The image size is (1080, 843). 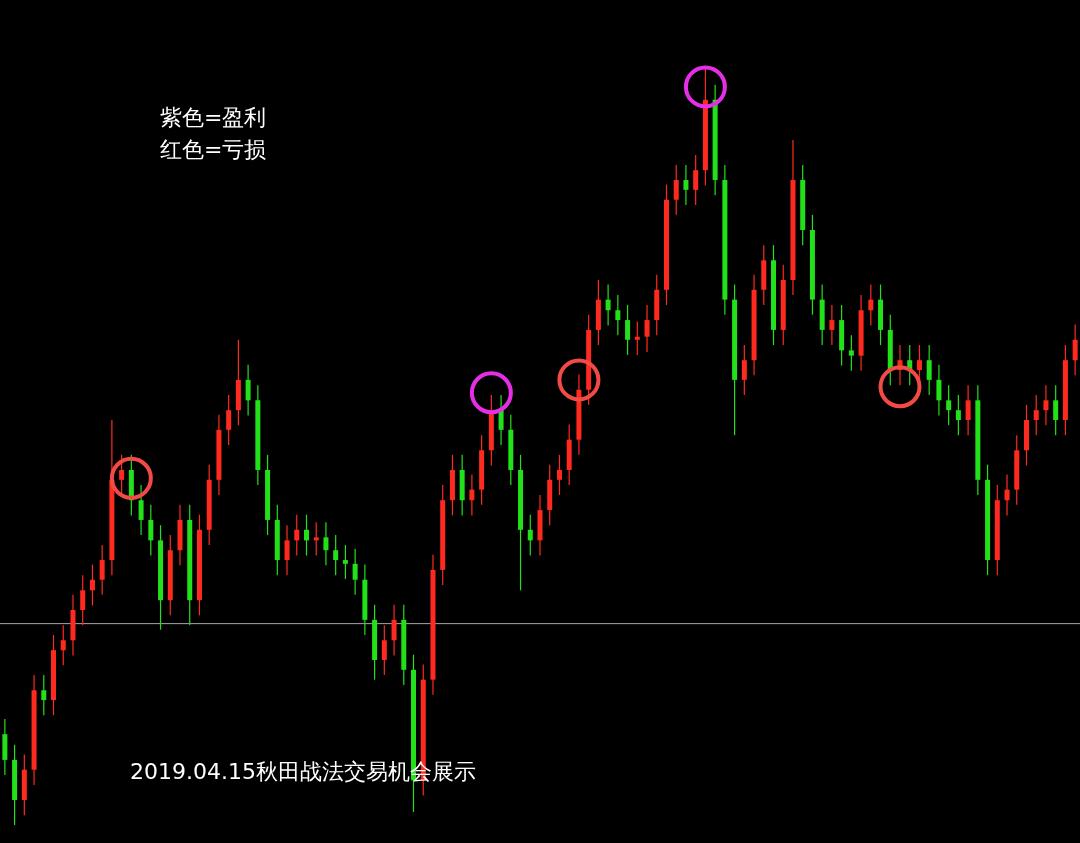 I want to click on annotation: 红色=亏损, so click(x=213, y=150).